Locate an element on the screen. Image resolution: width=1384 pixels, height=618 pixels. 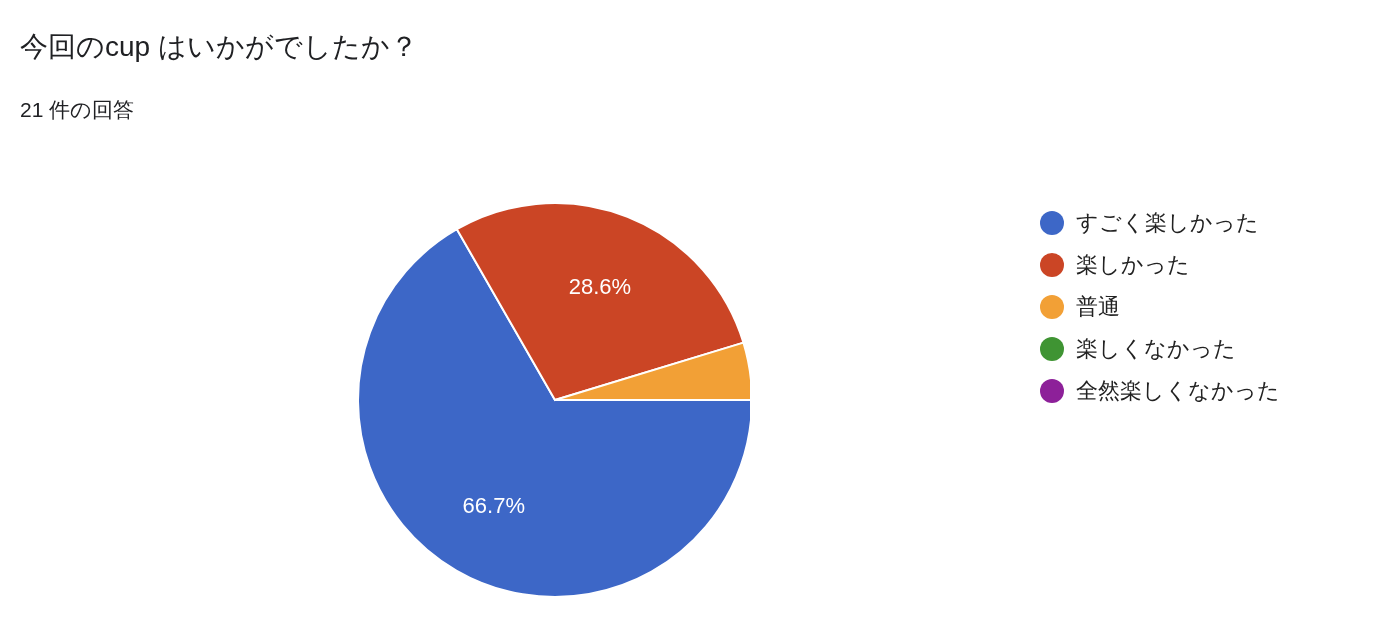
legend-label: 普通 is located at coordinates (1098, 307).